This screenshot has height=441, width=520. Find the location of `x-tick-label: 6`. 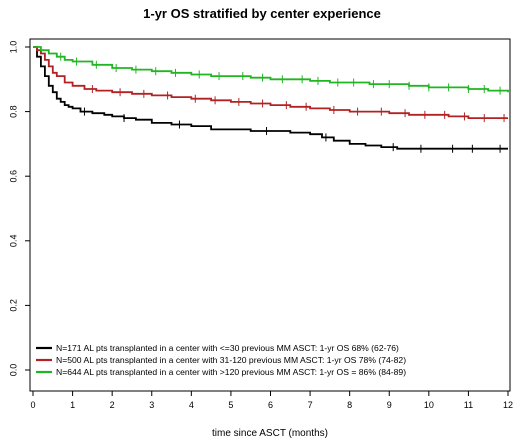

x-tick-label: 6 is located at coordinates (270, 405).